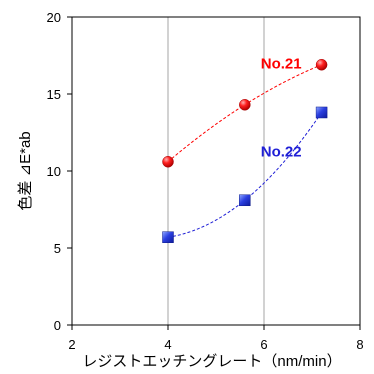 This screenshot has width=374, height=374. I want to click on x-tick-label-2: 6, so click(263, 344).